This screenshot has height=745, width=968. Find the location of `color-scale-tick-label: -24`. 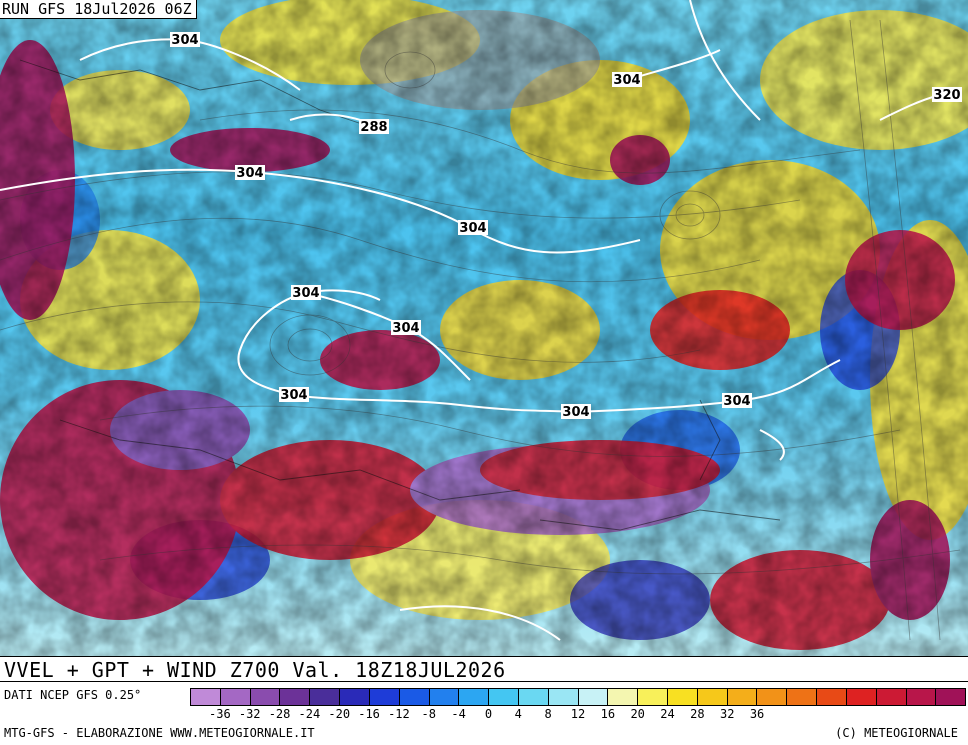

color-scale-tick-label: -24 is located at coordinates (309, 714).